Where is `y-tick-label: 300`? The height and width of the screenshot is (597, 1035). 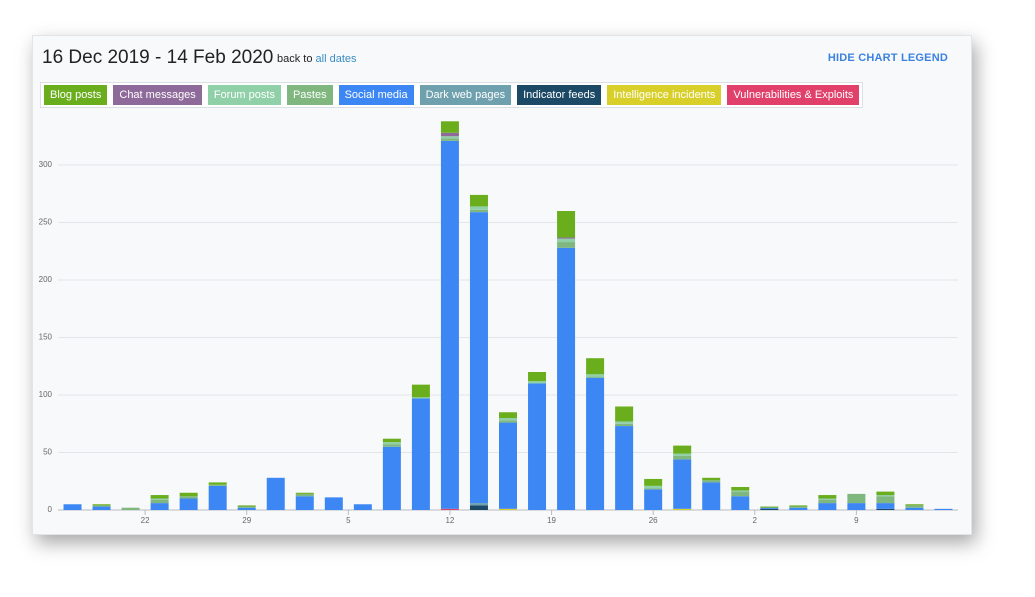 y-tick-label: 300 is located at coordinates (46, 164).